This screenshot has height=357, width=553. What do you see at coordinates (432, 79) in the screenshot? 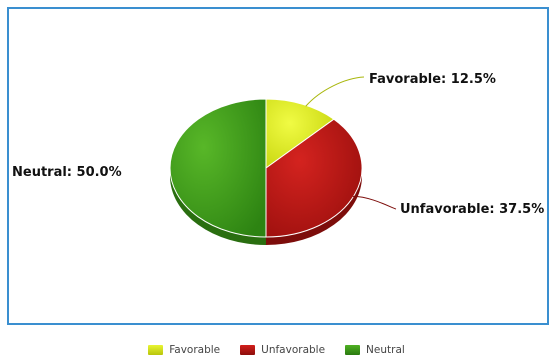
I see `data-label-favorable: Favorable: 12.5%` at bounding box center [432, 79].